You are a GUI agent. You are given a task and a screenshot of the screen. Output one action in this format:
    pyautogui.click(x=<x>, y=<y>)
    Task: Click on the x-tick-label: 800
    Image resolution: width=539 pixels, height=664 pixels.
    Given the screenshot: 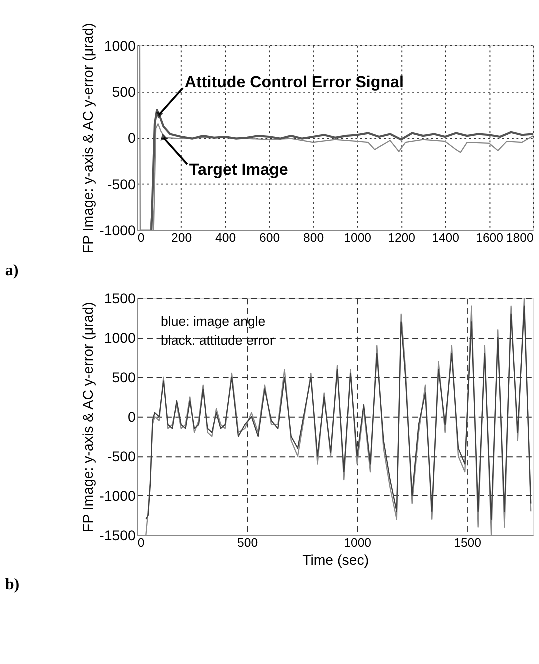 What is the action you would take?
    pyautogui.click(x=314, y=238)
    